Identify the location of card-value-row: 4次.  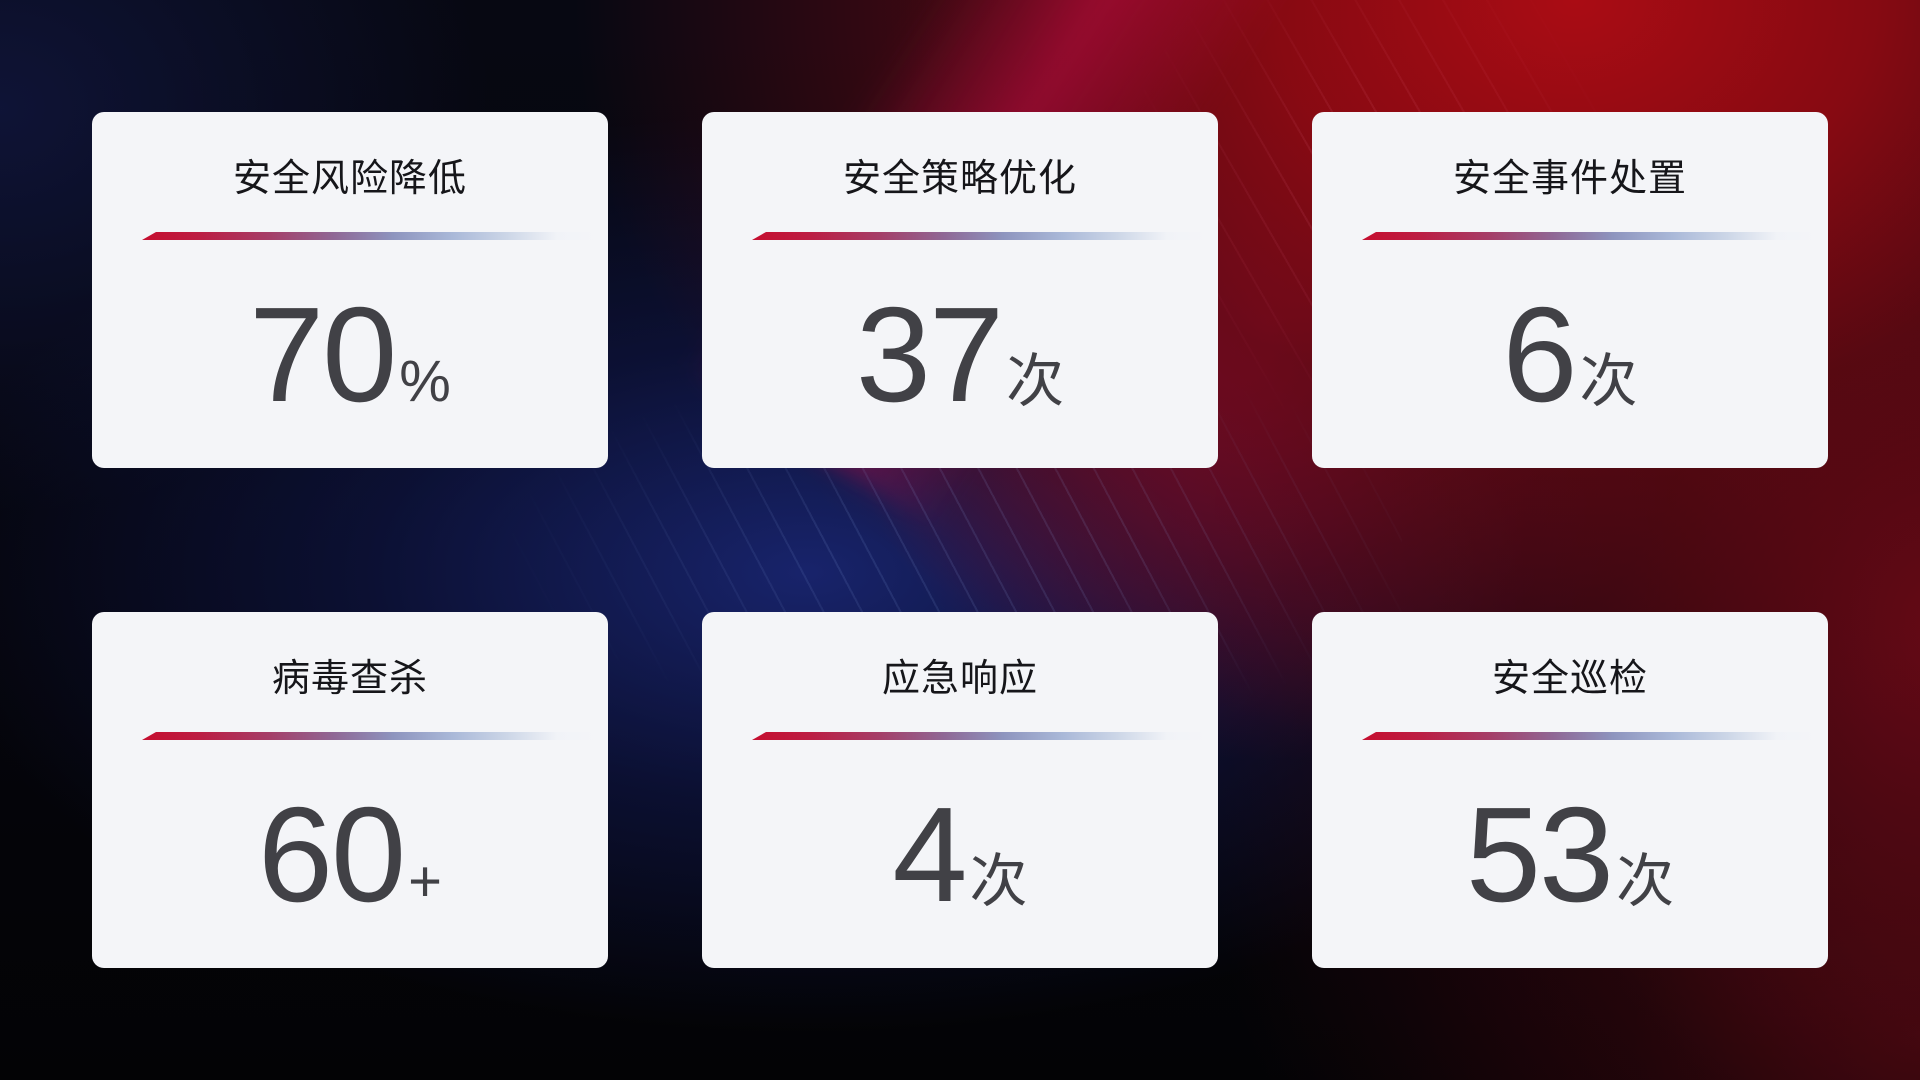
(960, 854).